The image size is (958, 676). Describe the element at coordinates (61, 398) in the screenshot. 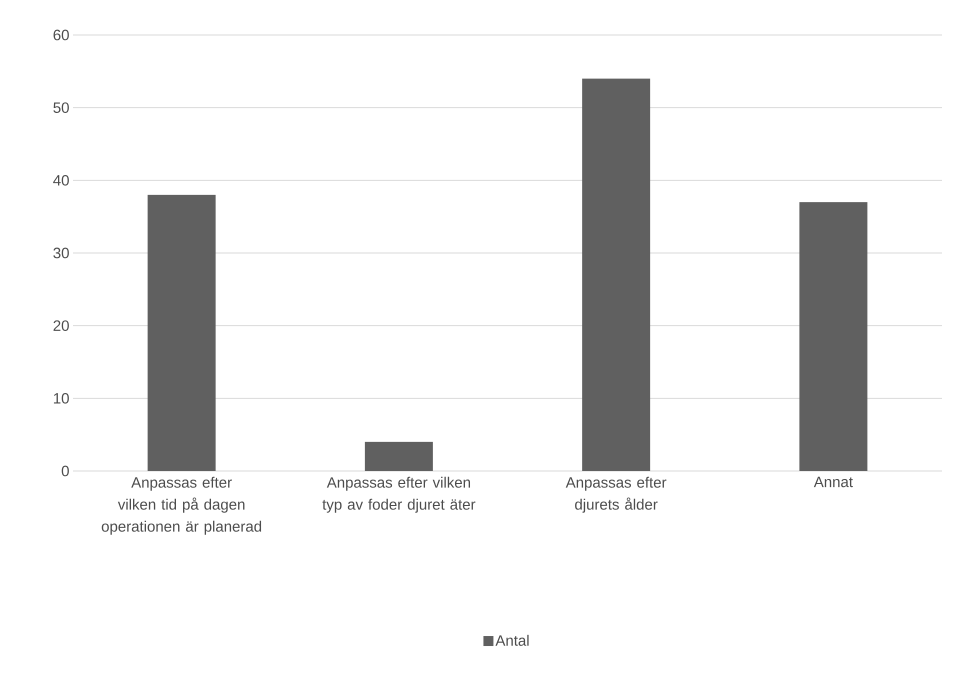

I see `y-tick-label: 10` at that location.